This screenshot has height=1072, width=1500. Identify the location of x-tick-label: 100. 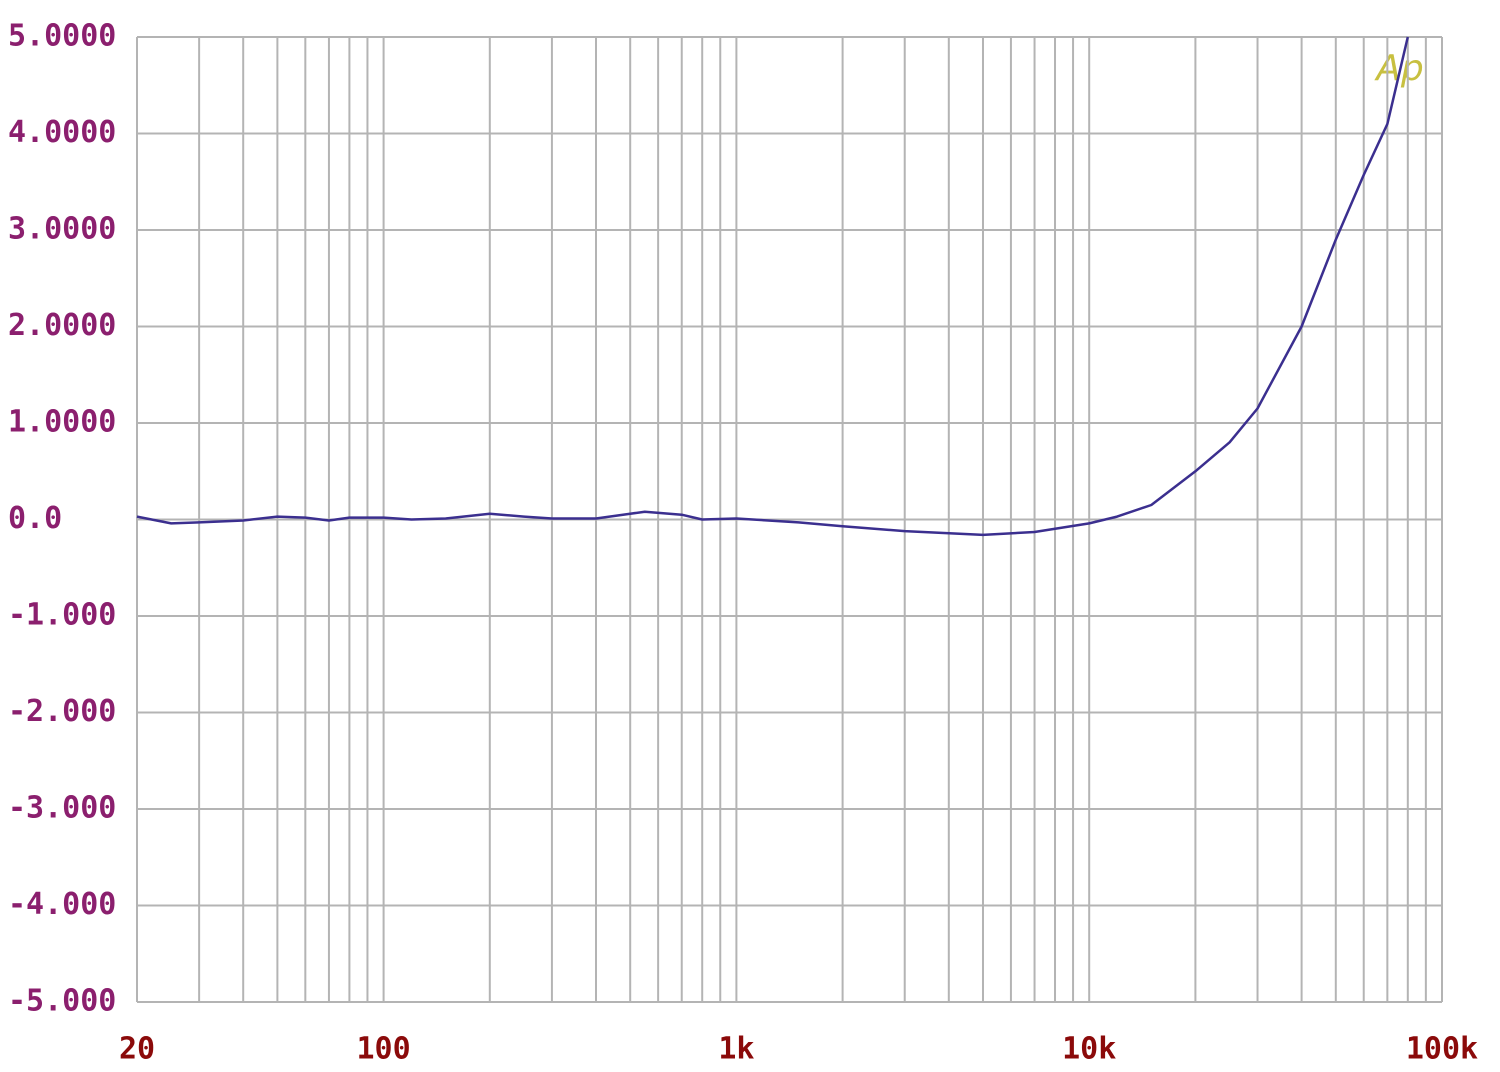
(384, 1049).